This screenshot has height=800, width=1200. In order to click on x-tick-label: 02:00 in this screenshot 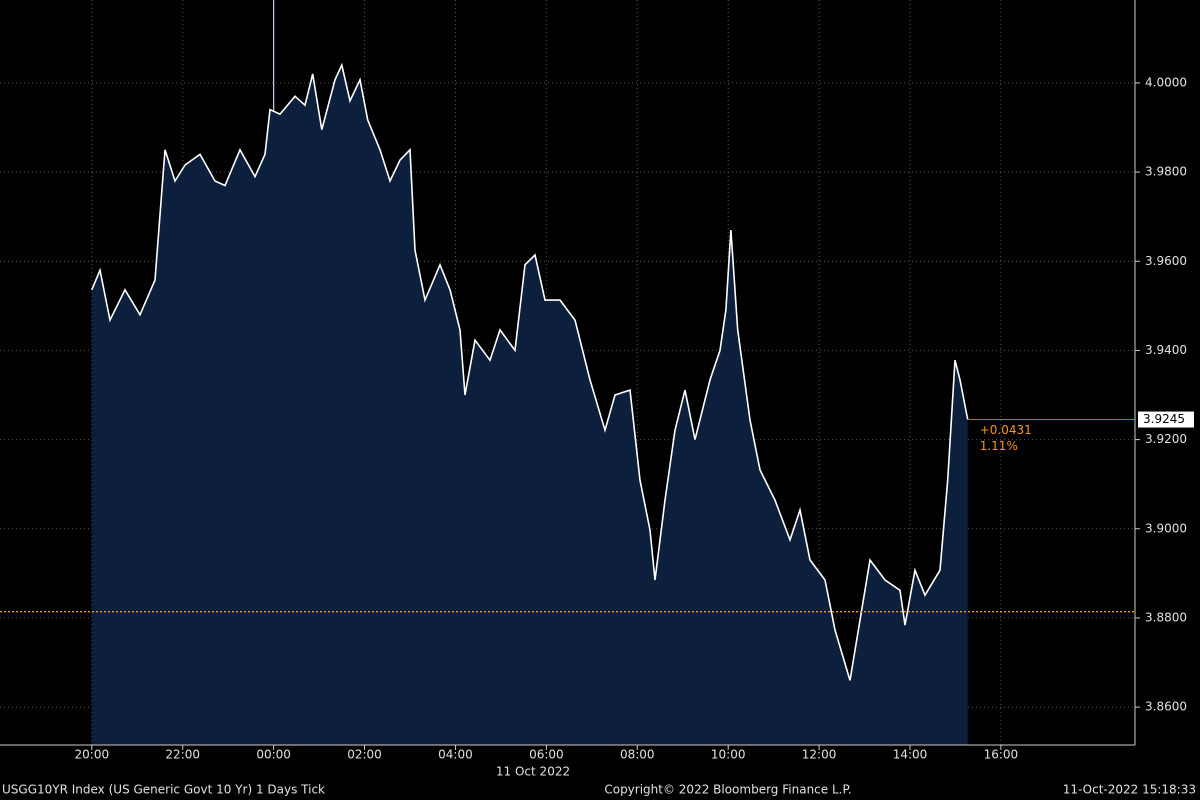, I will do `click(364, 755)`.